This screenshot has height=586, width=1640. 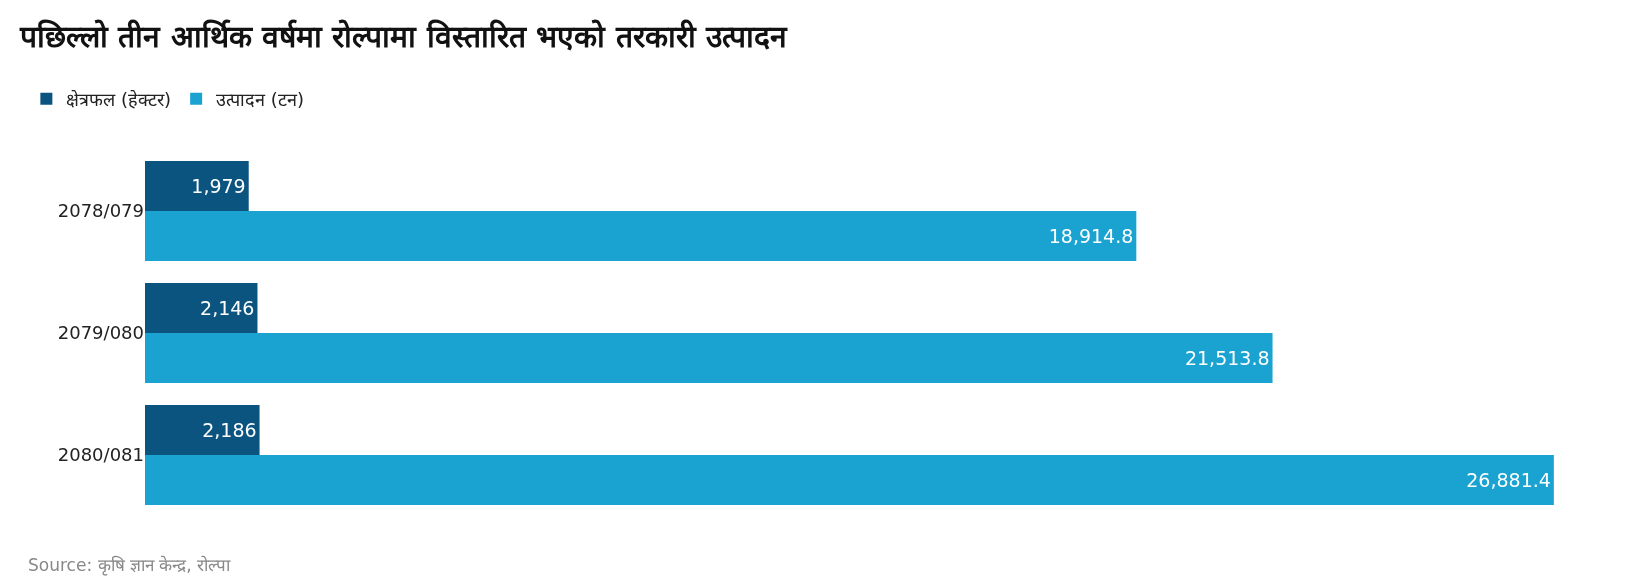 I want to click on data-label: 2,186, so click(x=229, y=429).